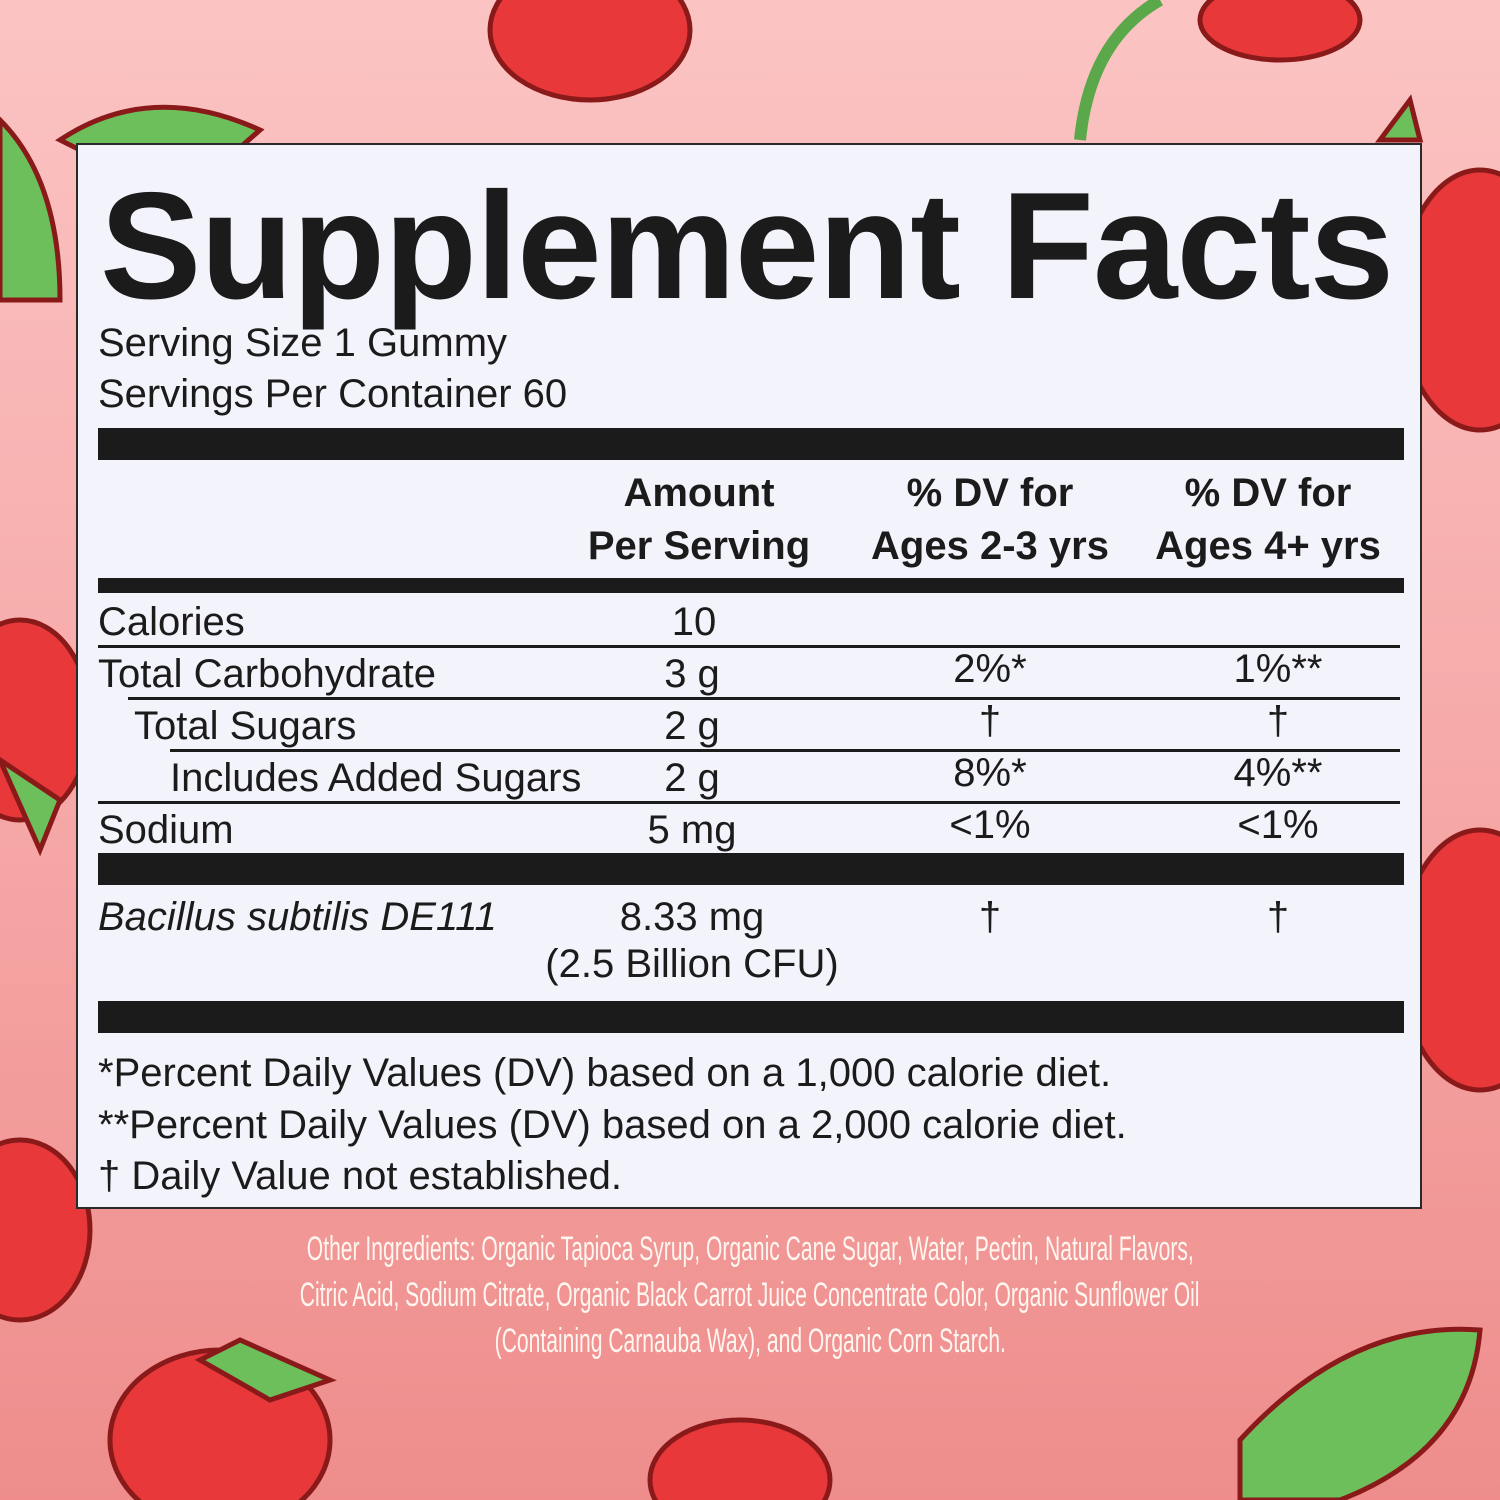 This screenshot has height=1500, width=1500. What do you see at coordinates (990, 917) in the screenshot?
I see `probiotic-dv-young: †` at bounding box center [990, 917].